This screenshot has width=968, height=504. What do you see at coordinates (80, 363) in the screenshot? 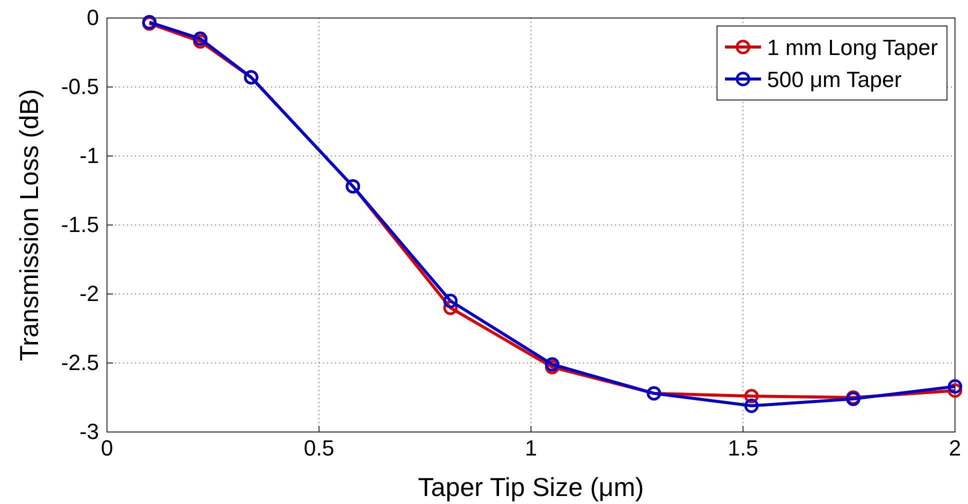
I see `y-tick-label: -2.5` at bounding box center [80, 363].